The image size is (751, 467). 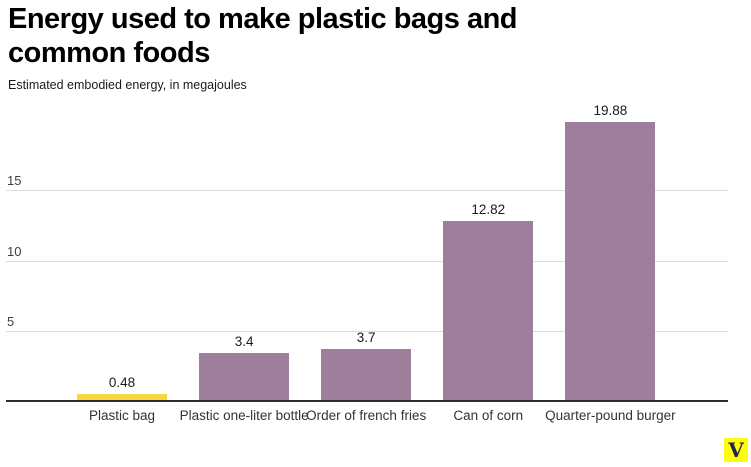 I want to click on chart-title-line-1: Energy used to make plastic bags and, so click(x=263, y=19).